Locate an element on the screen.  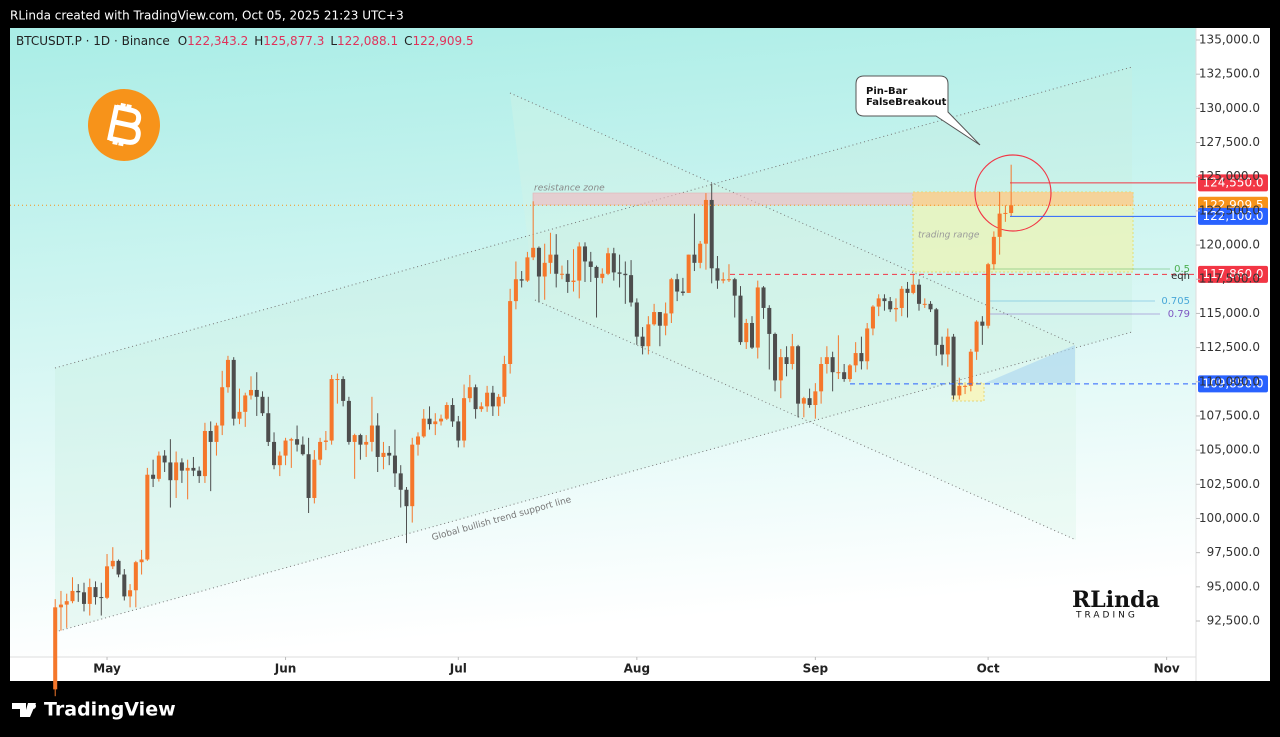
ohlc-key: L is located at coordinates (333, 41).